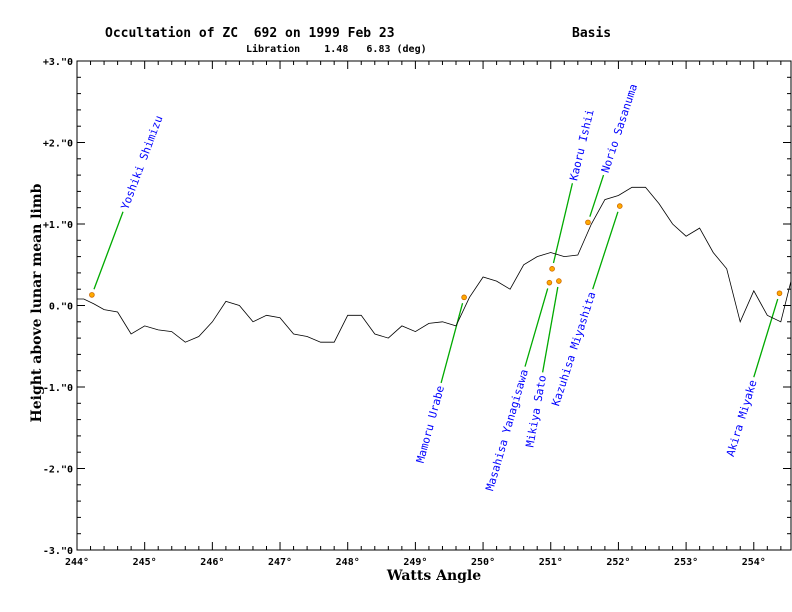 Image resolution: width=792 pixels, height=612 pixels. What do you see at coordinates (37, 302) in the screenshot?
I see `y-axis-label: Height above lunar mean limb` at bounding box center [37, 302].